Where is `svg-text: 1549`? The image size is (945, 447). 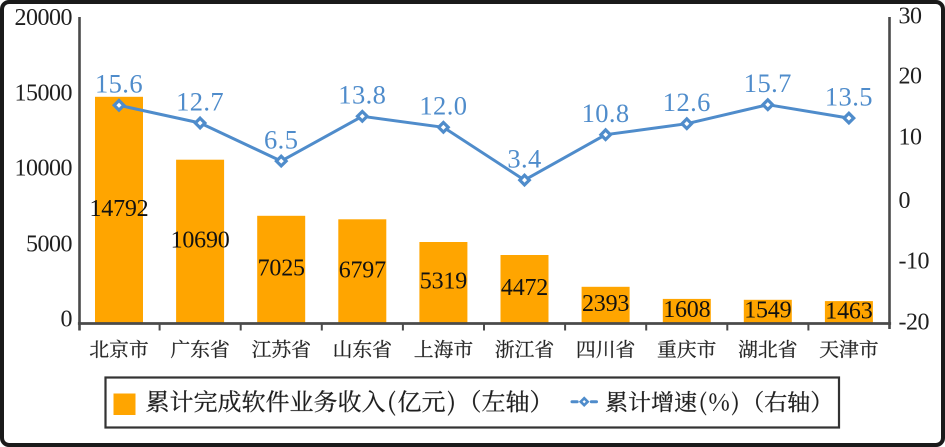 svg-text: 1549 is located at coordinates (767, 311).